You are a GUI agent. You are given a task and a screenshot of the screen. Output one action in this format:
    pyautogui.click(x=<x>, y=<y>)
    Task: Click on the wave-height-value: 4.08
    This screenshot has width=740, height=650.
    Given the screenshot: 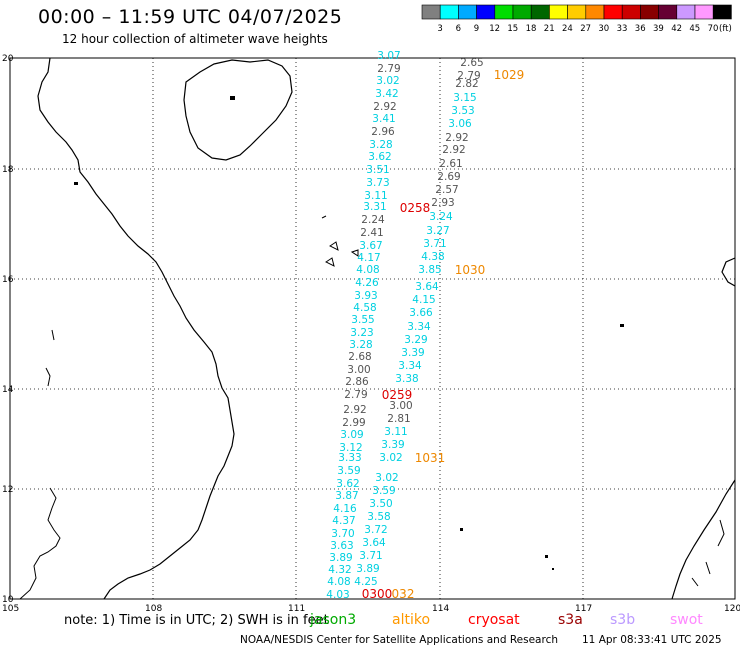 What is the action you would take?
    pyautogui.click(x=367, y=270)
    